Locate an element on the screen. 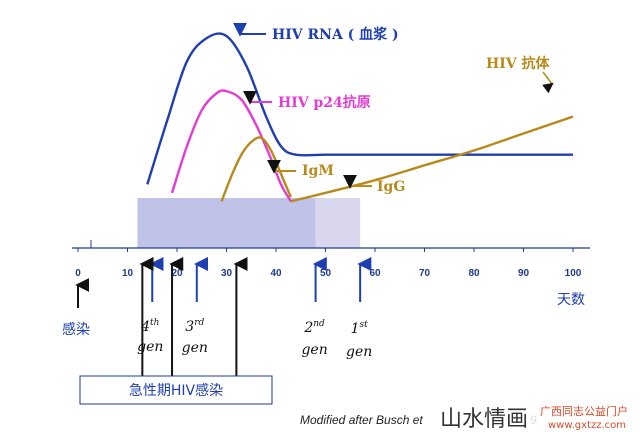 The image size is (640, 432). watermark-right: 广西同志公益门户 is located at coordinates (584, 411).